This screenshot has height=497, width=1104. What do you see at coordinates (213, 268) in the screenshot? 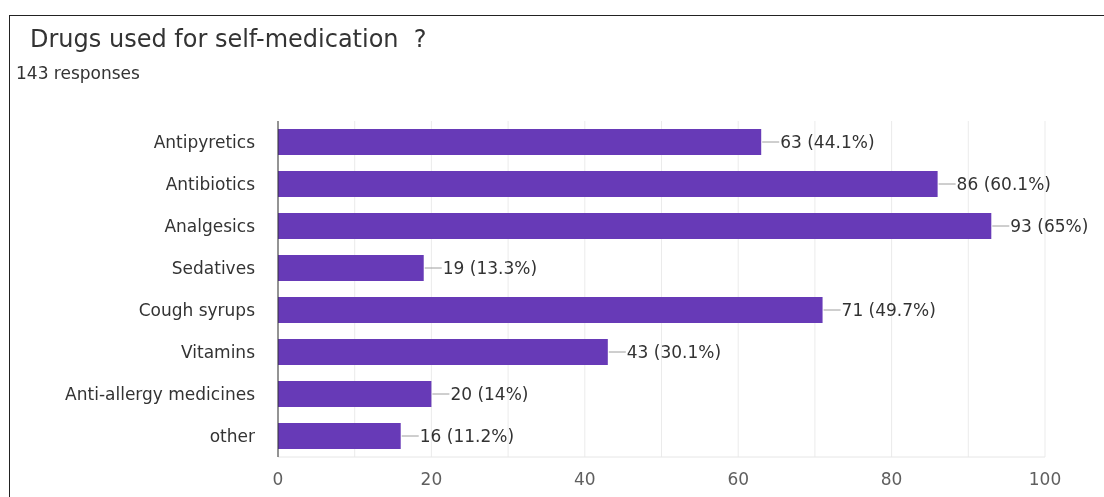
I see `y-tick-label: Sedatives` at bounding box center [213, 268].